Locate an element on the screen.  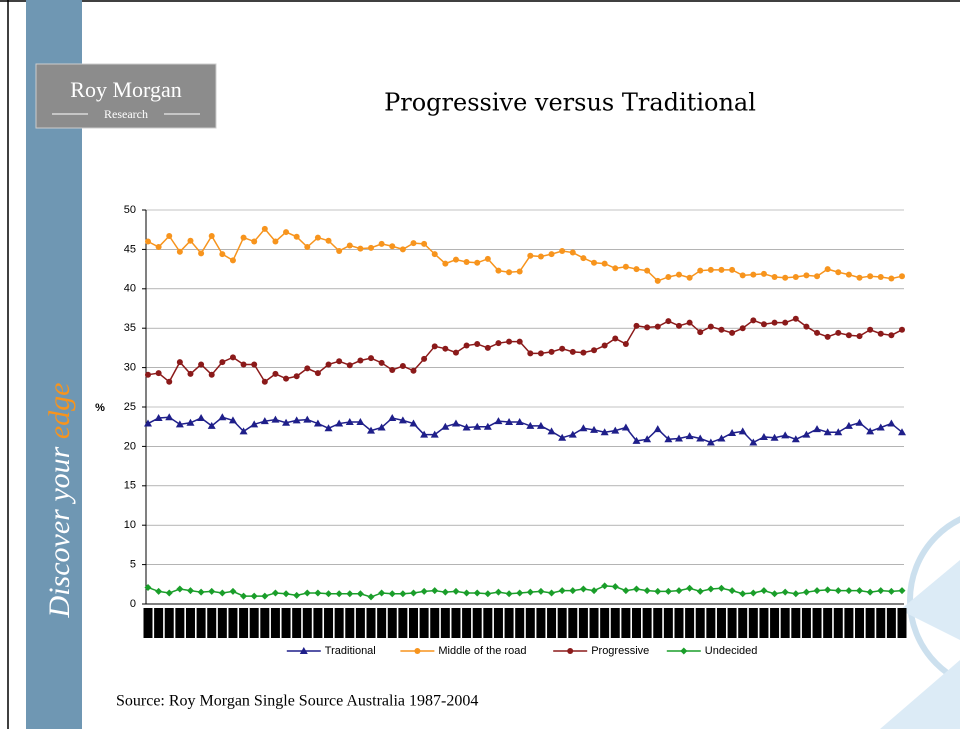
y-tick-label: 25 is located at coordinates (130, 407).